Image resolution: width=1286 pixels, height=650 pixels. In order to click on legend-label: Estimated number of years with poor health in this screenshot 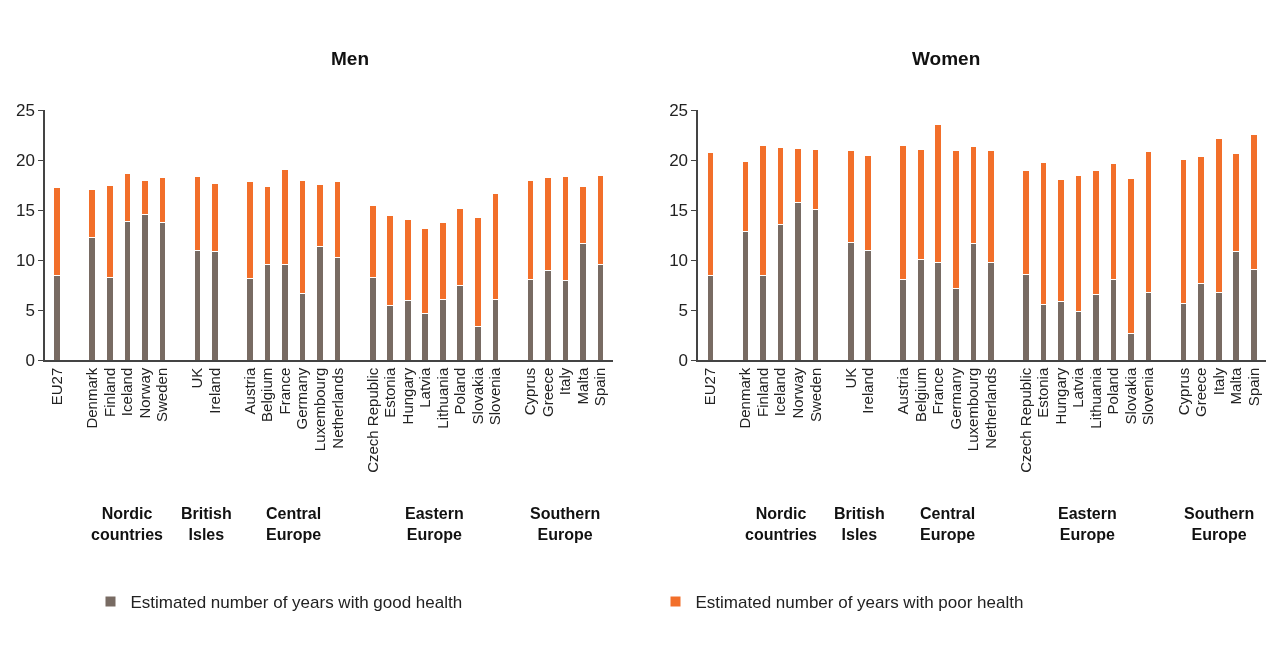, I will do `click(859, 603)`.